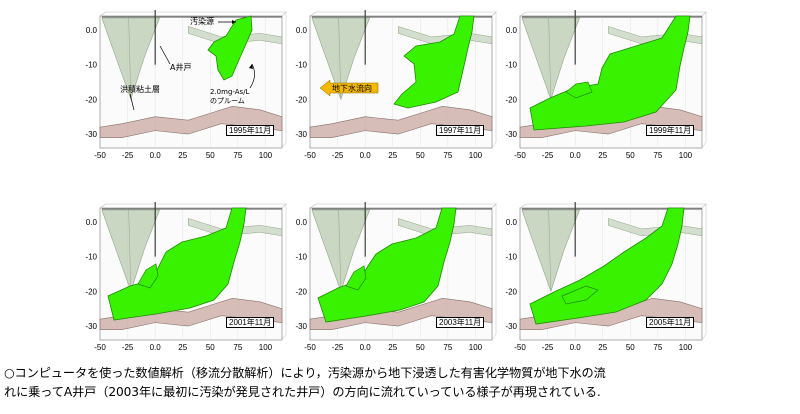 This screenshot has height=414, width=800. I want to click on date-label: 1999年11月, so click(670, 130).